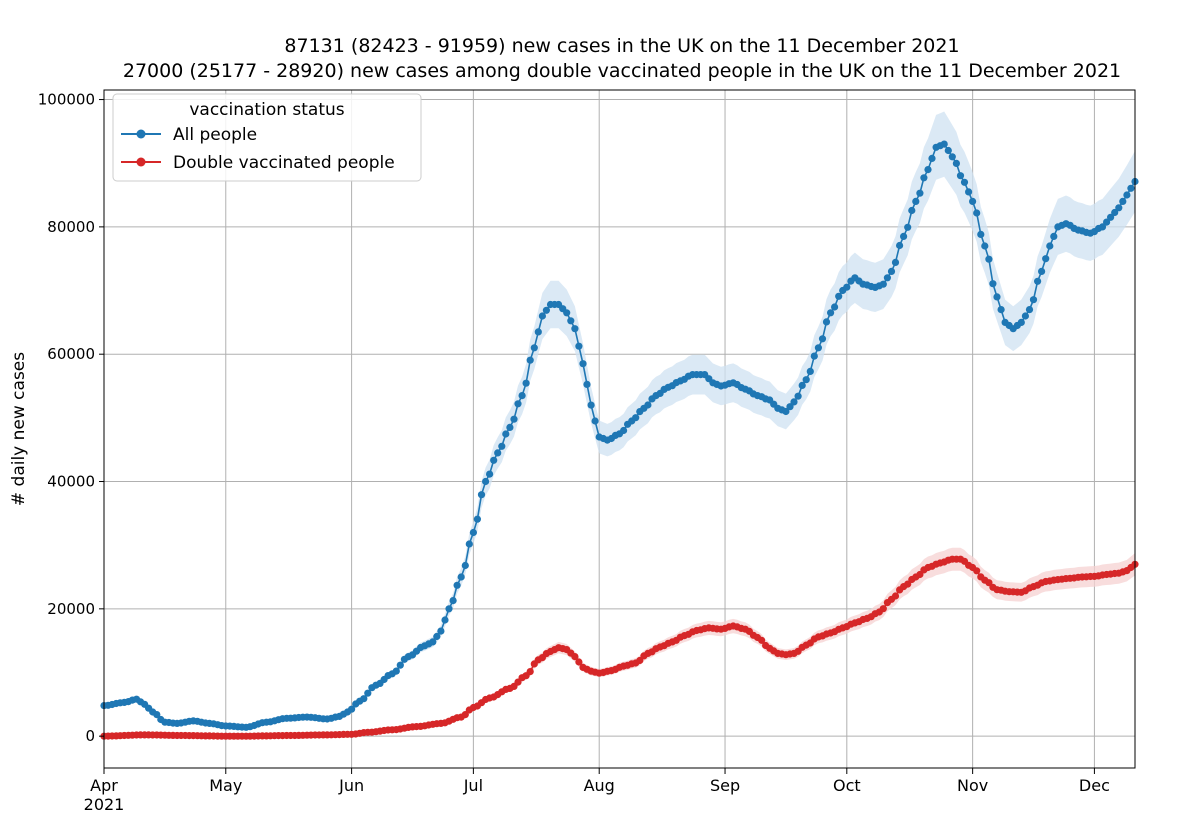  Describe the element at coordinates (71, 227) in the screenshot. I see `y-tick-label: 80000` at that location.